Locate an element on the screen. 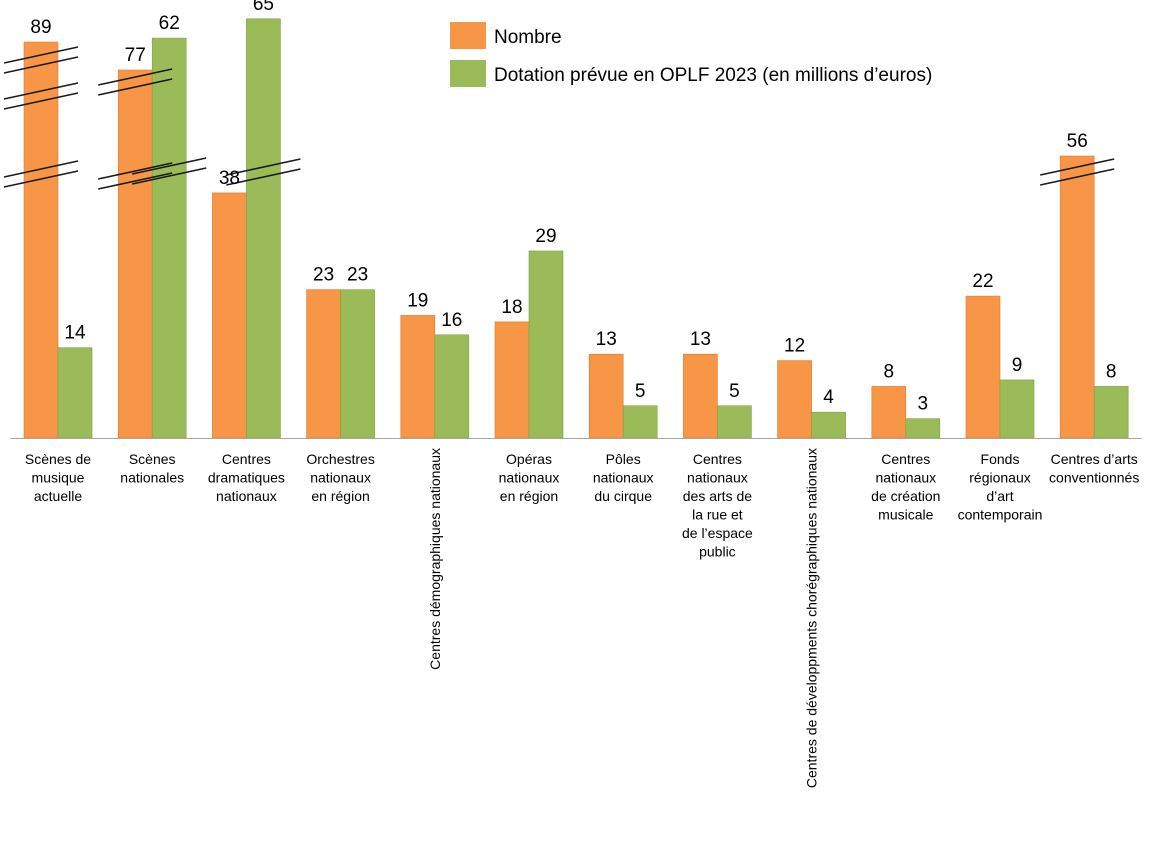 The width and height of the screenshot is (1150, 843). category-label-7-line-5: public is located at coordinates (717, 552).